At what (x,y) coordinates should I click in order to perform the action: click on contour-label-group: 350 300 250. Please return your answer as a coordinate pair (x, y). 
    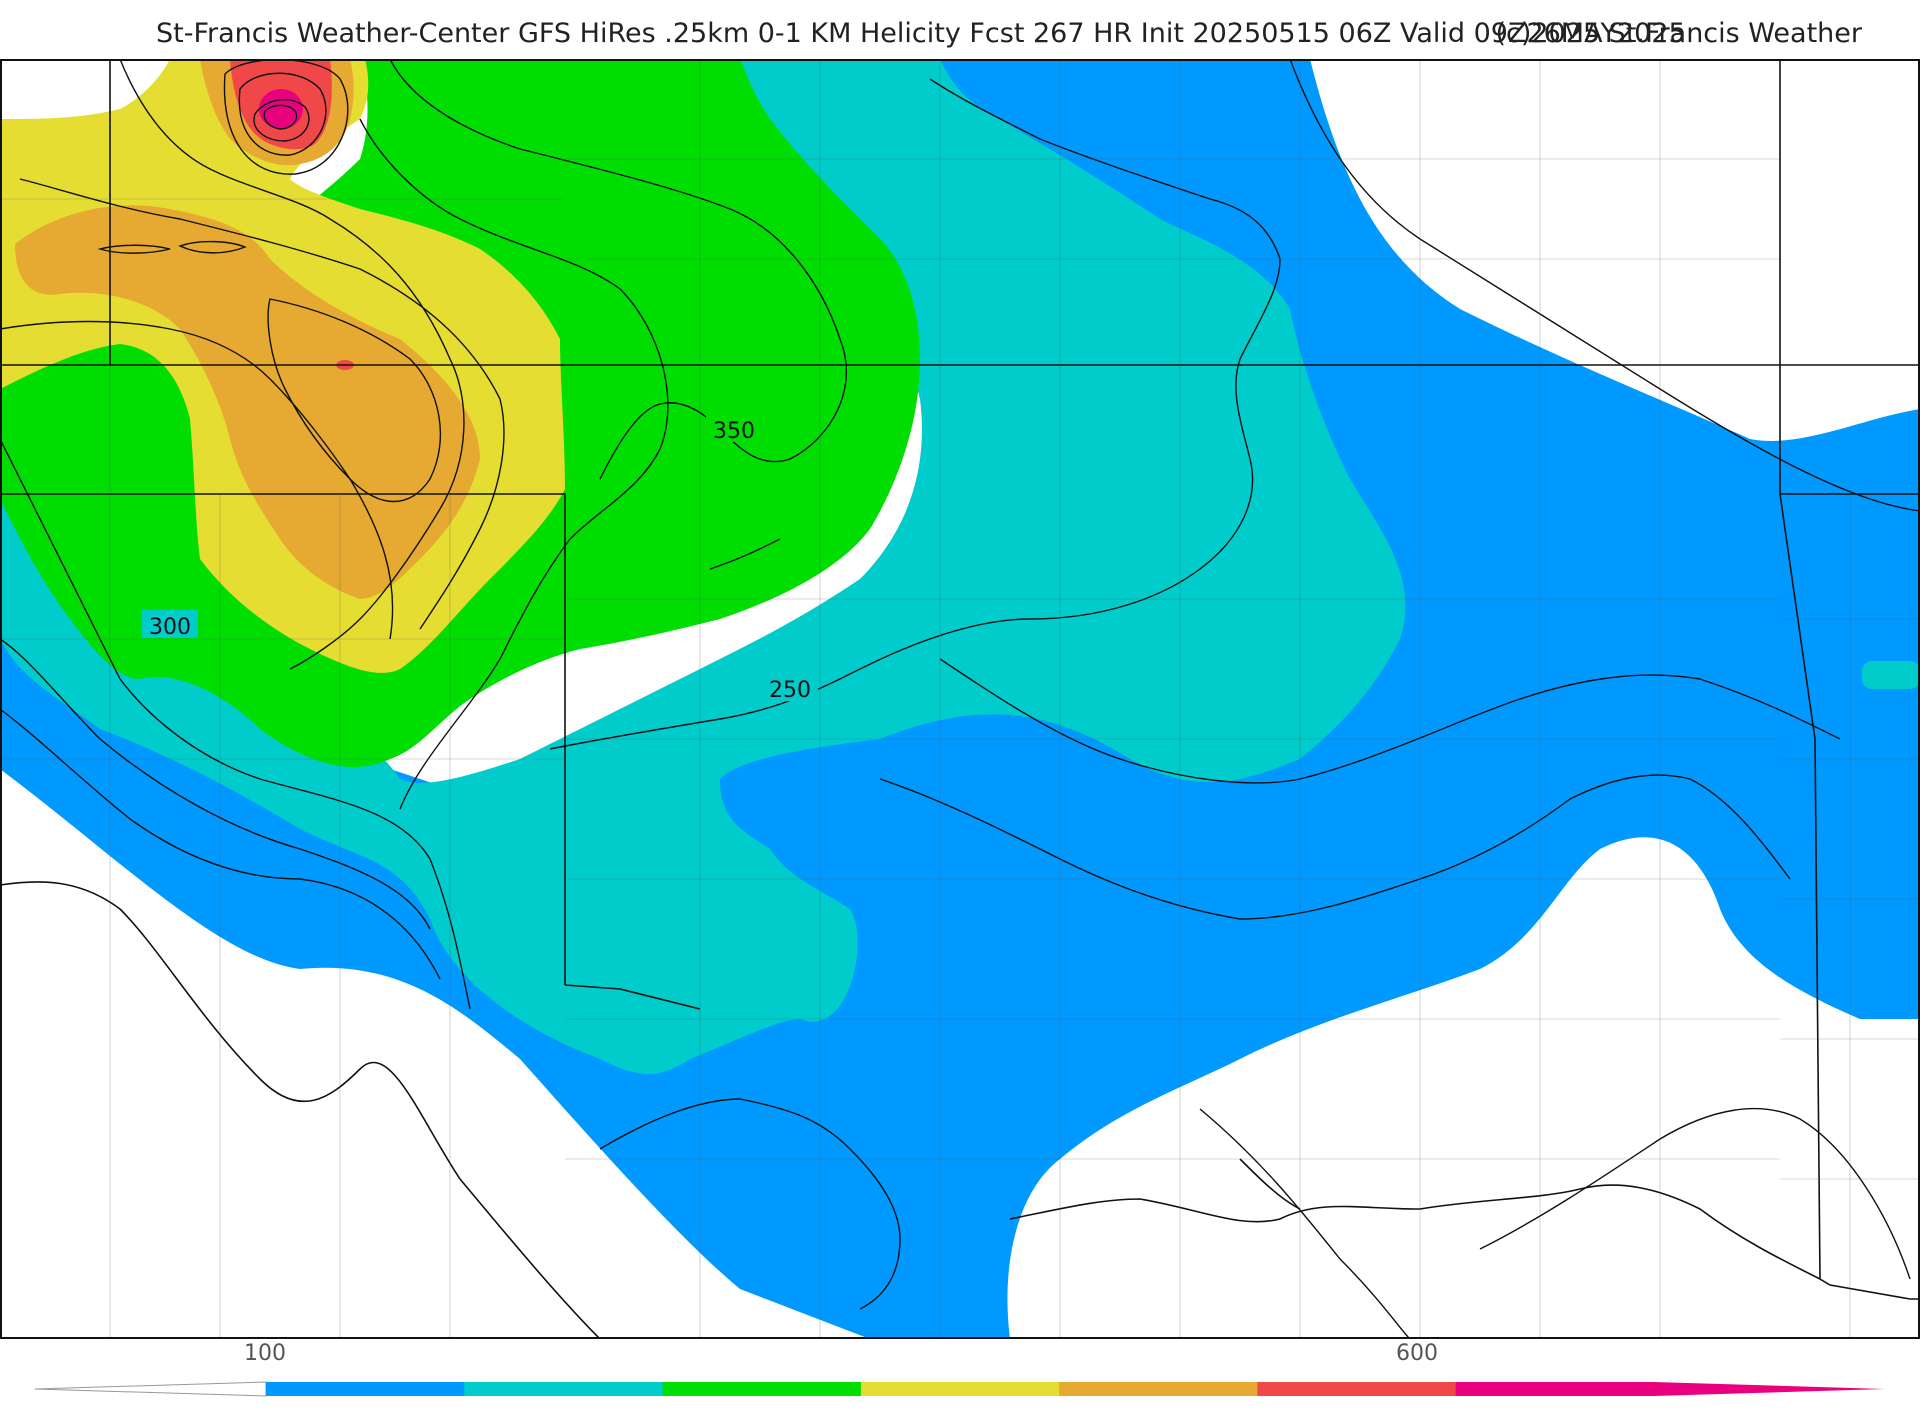
    Looking at the image, I should click on (480, 558).